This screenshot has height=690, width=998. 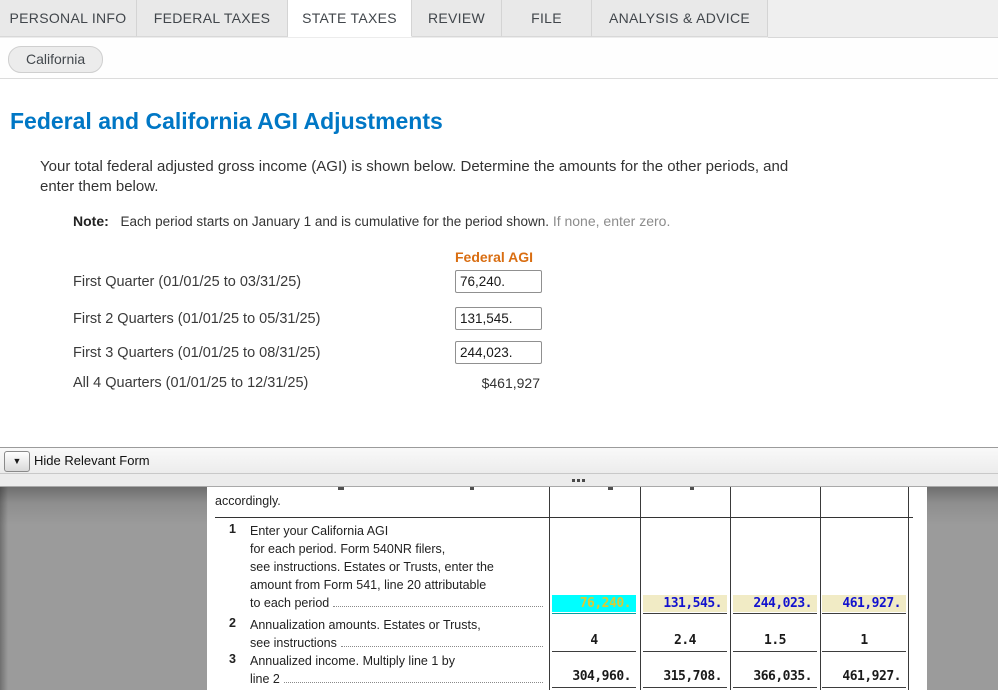 I want to click on state-chip-california: California, so click(x=56, y=59).